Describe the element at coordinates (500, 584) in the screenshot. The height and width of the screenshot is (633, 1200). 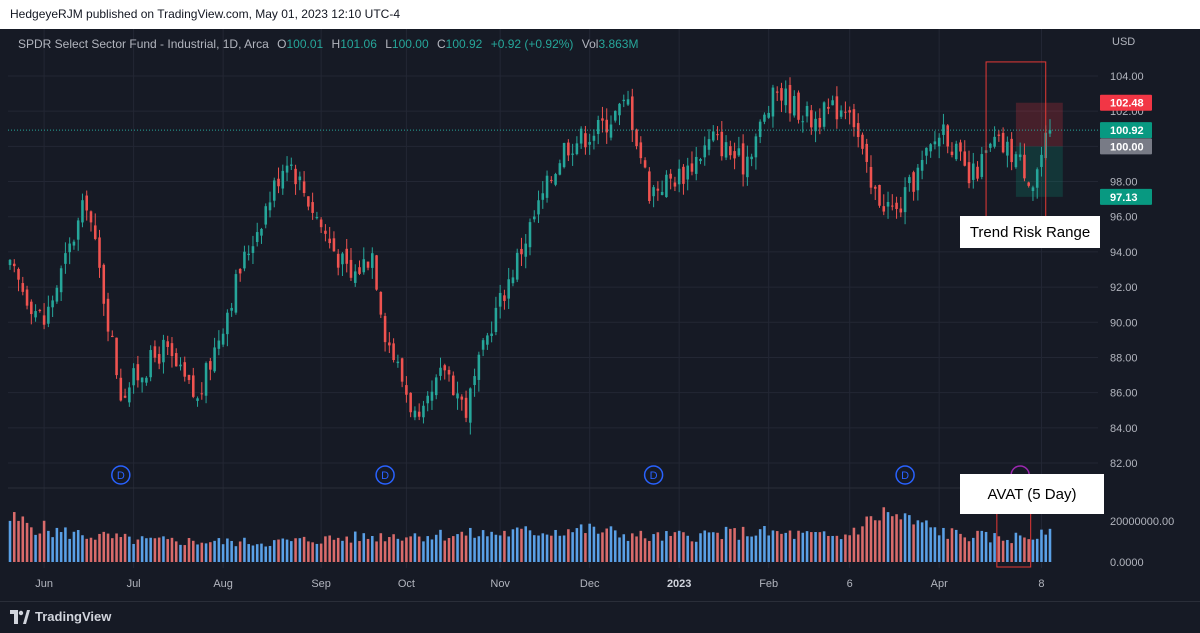
I see `time-tick-label: Nov` at that location.